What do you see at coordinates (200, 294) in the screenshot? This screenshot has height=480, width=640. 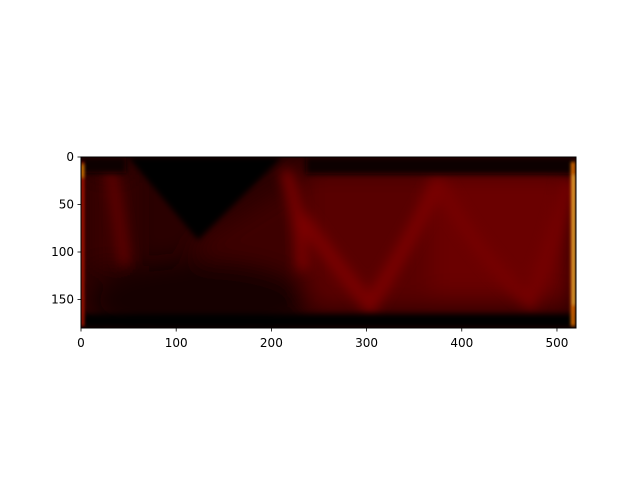 I see `heatmap-lower-left-dark` at bounding box center [200, 294].